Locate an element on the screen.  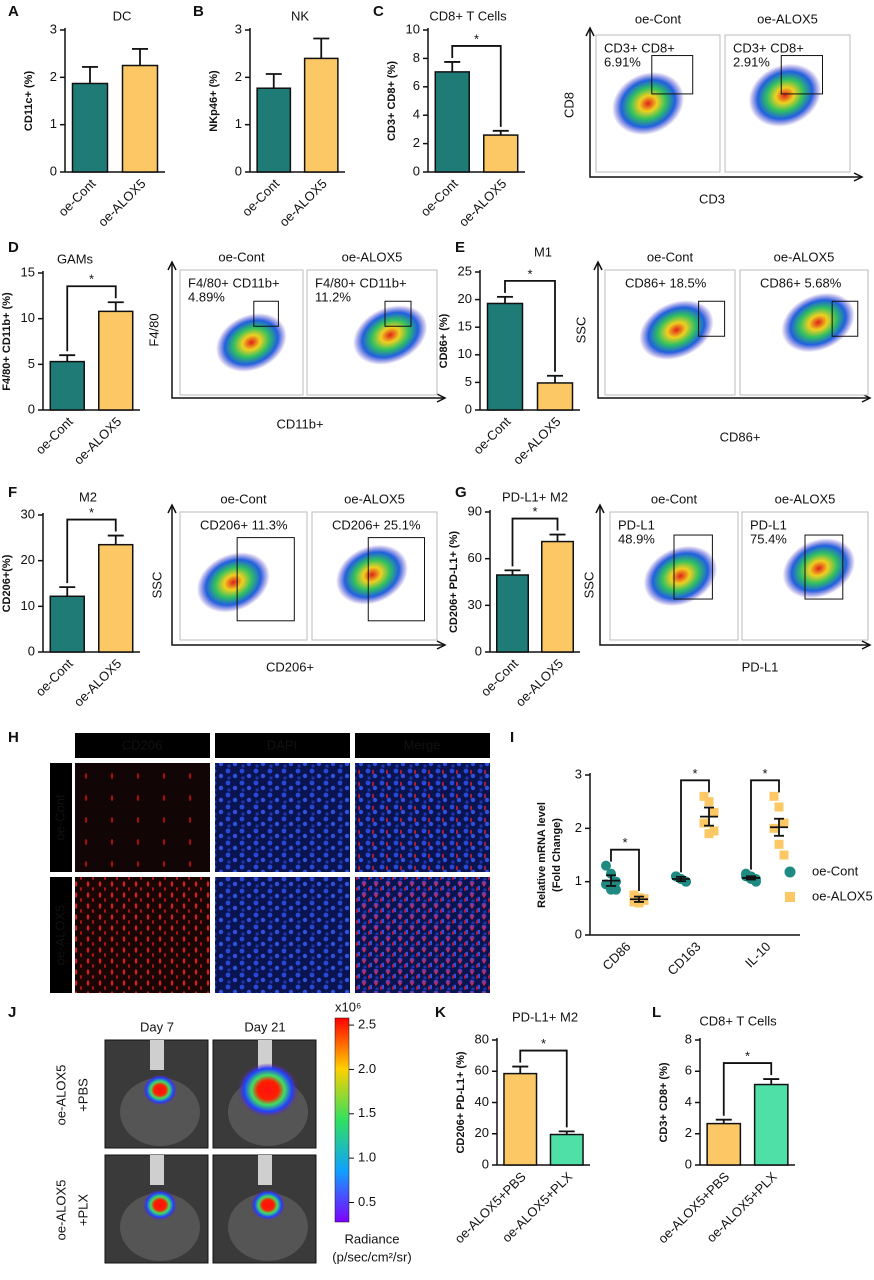
flow-plot-title: oe-ALOX5 is located at coordinates (372, 256).